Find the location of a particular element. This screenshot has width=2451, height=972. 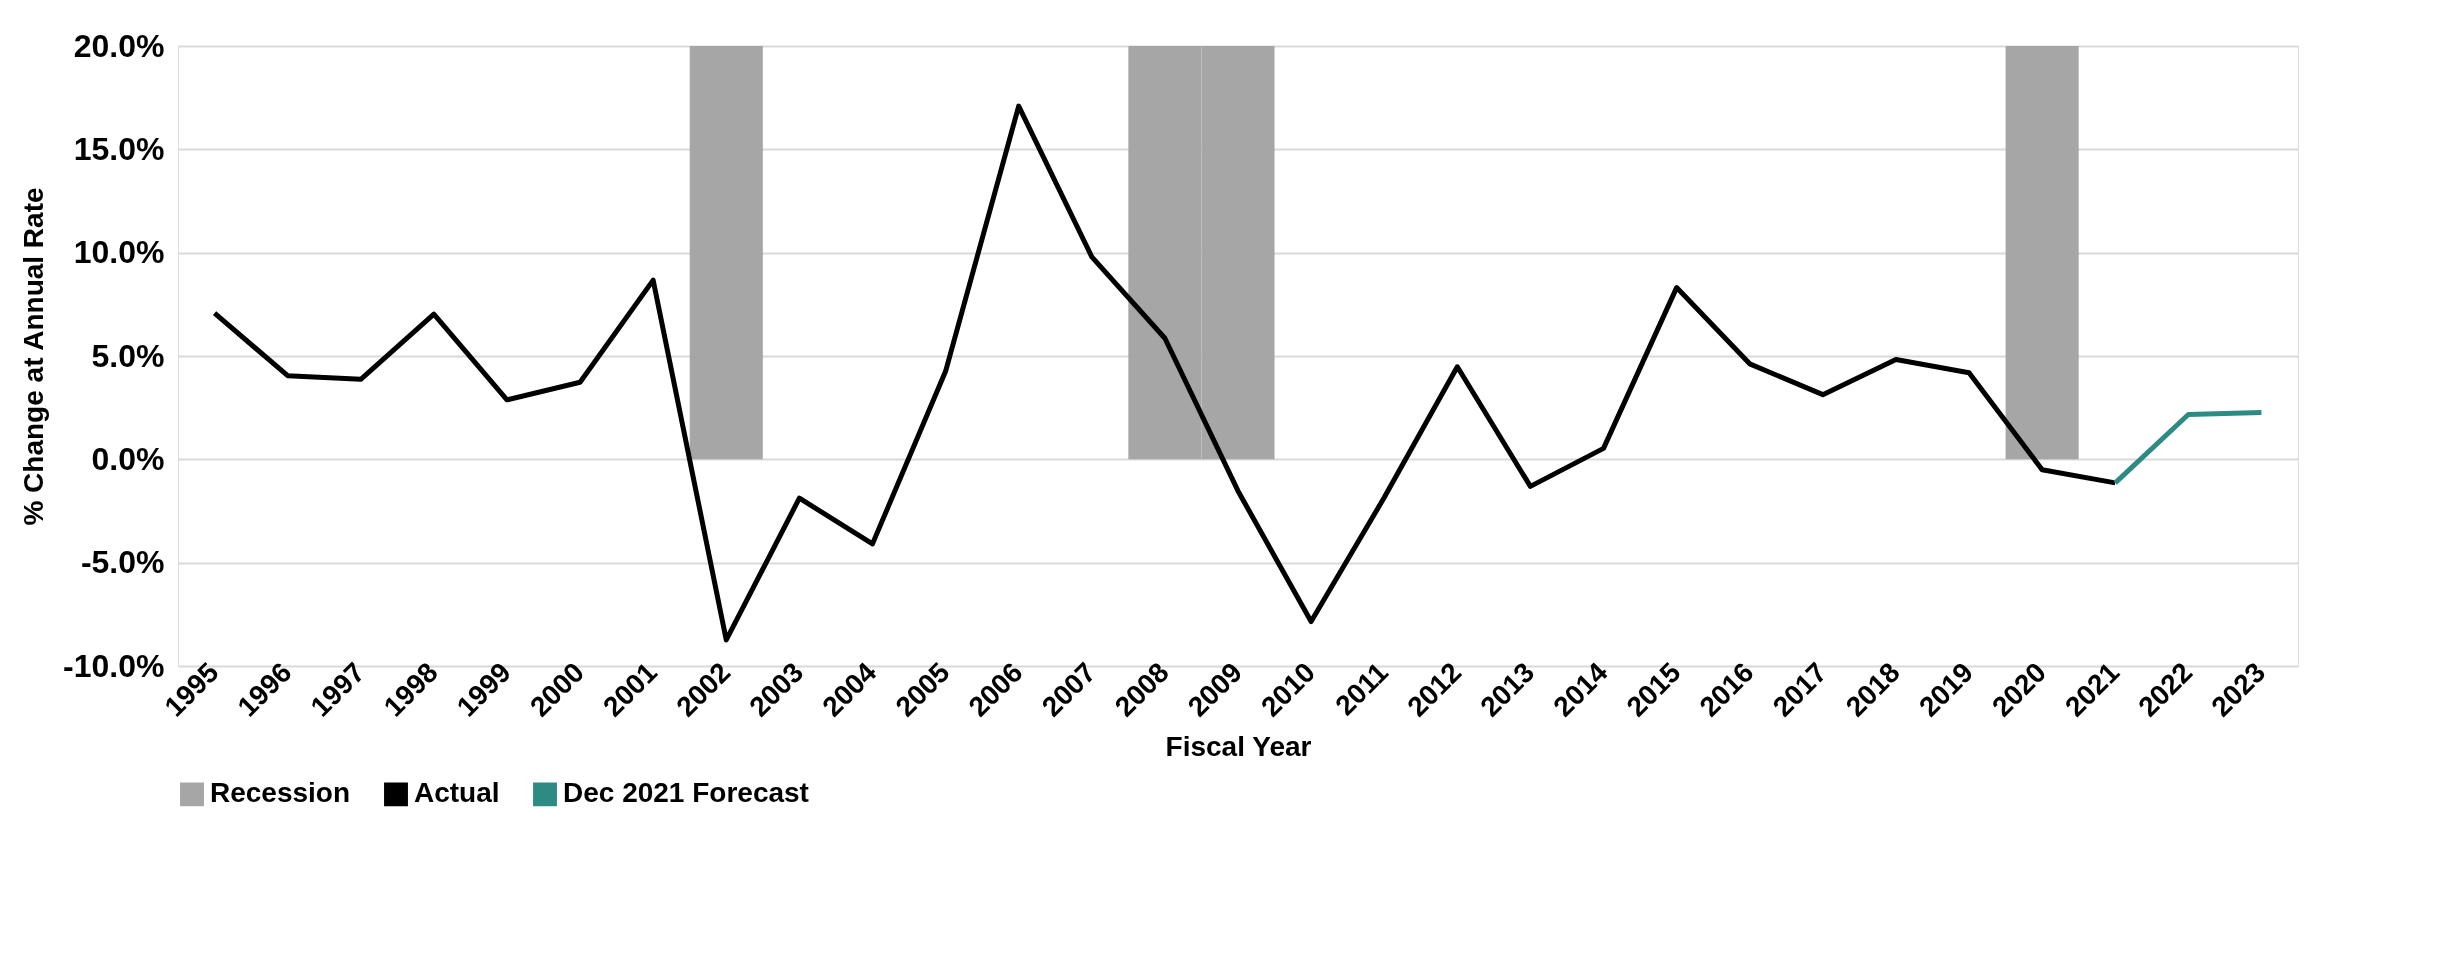

y-tick-label: 15.0% is located at coordinates (119, 148).